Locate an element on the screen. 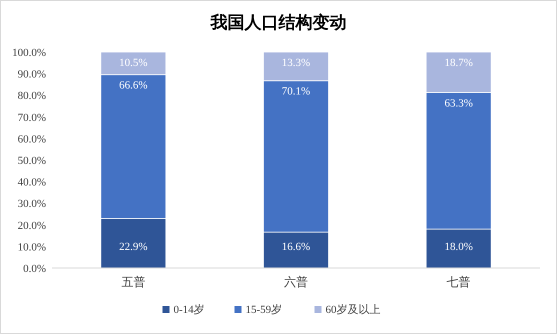 The height and width of the screenshot is (334, 557). y-tick-label: 70.0% is located at coordinates (32, 118).